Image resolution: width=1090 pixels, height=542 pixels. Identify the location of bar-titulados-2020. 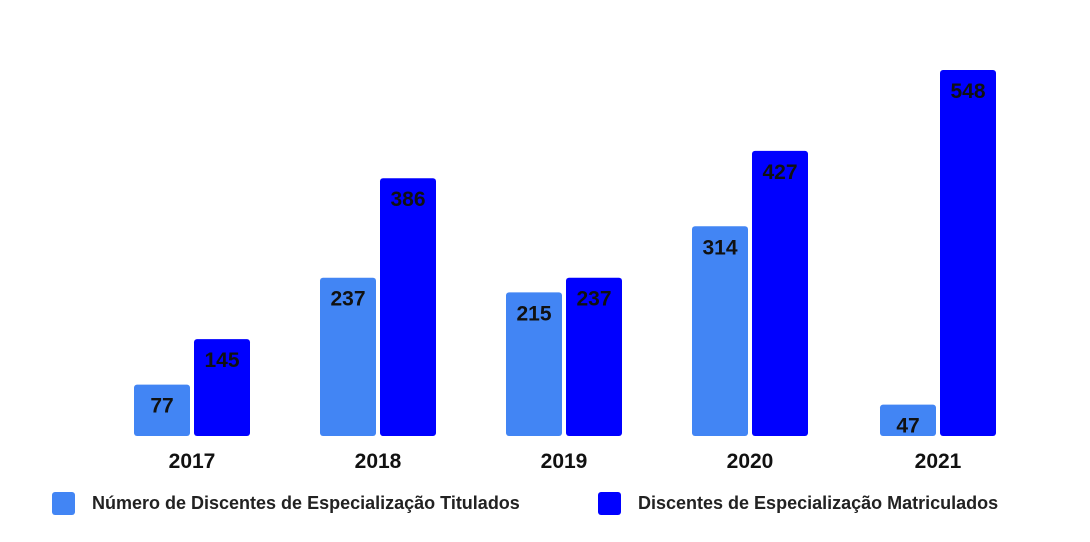
(720, 331).